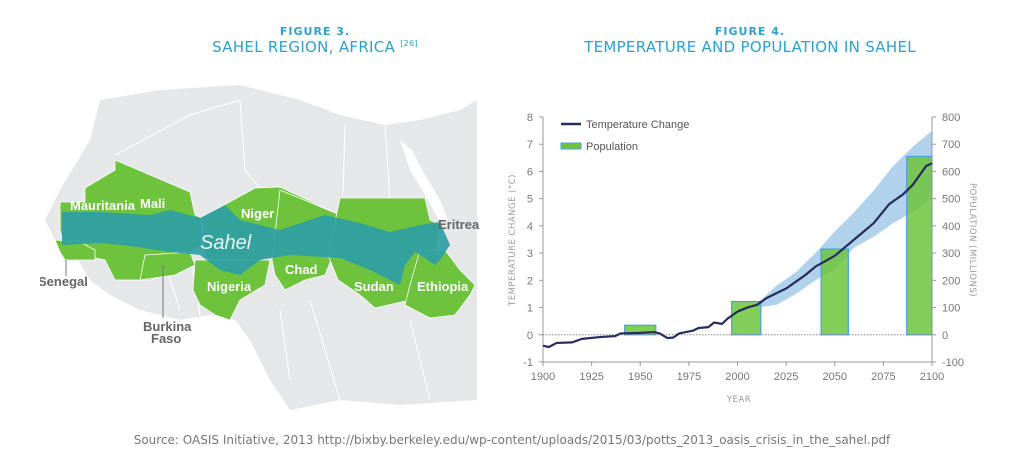  Describe the element at coordinates (304, 47) in the screenshot. I see `figure3-title-text: SAHEL REGION, AFRICA` at that location.